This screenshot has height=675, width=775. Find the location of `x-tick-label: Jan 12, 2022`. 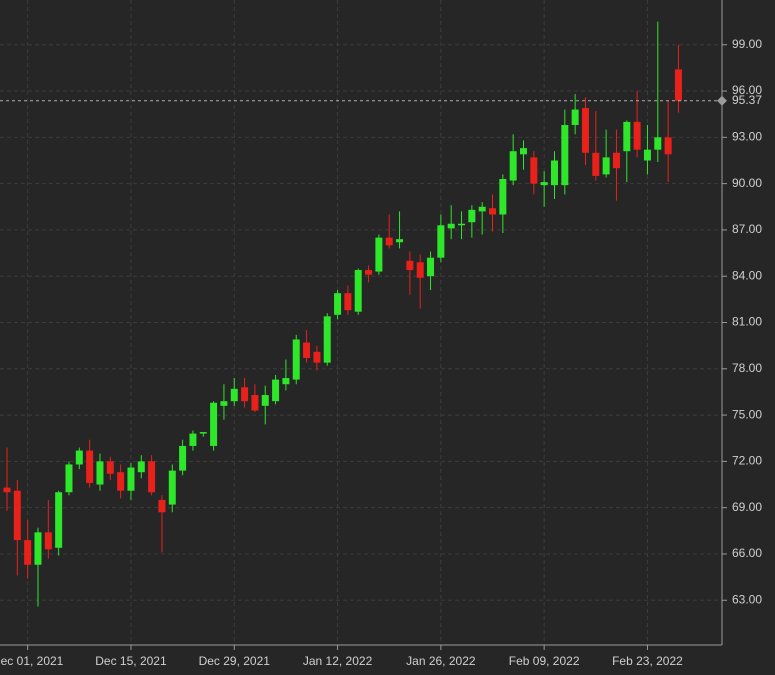

x-tick-label: Jan 12, 2022 is located at coordinates (338, 661).